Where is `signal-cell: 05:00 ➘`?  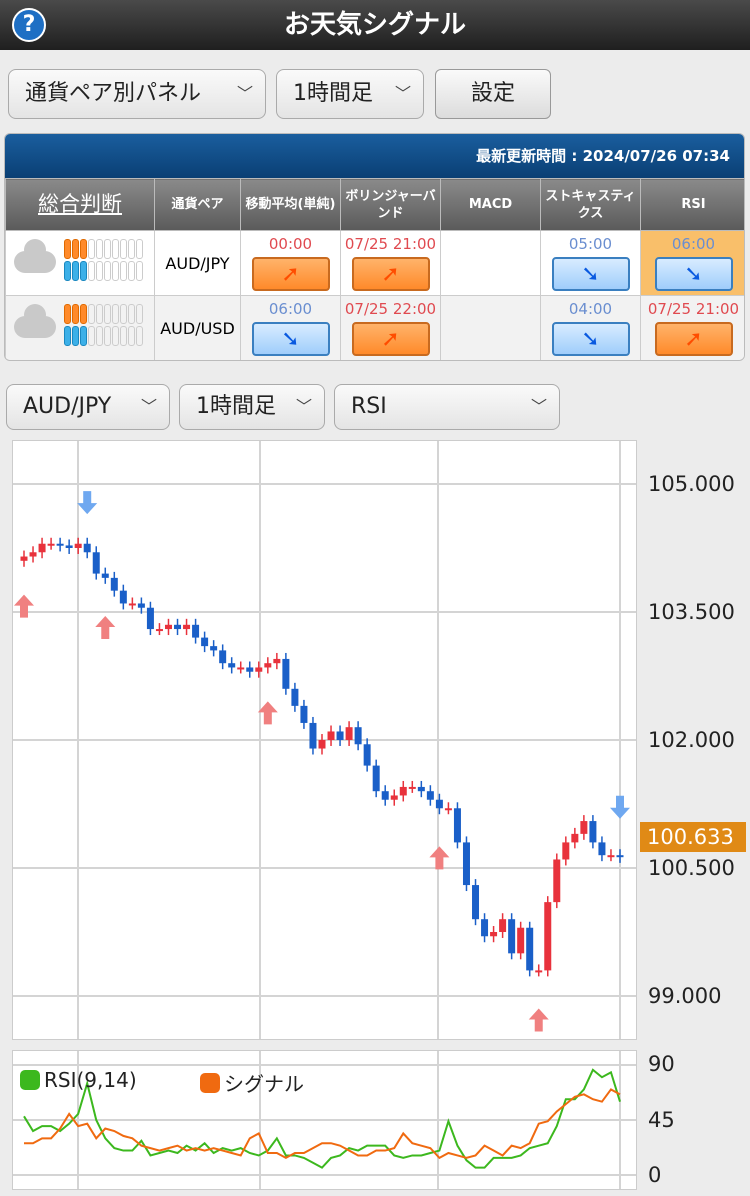
signal-cell: 05:00 ➘ is located at coordinates (590, 263).